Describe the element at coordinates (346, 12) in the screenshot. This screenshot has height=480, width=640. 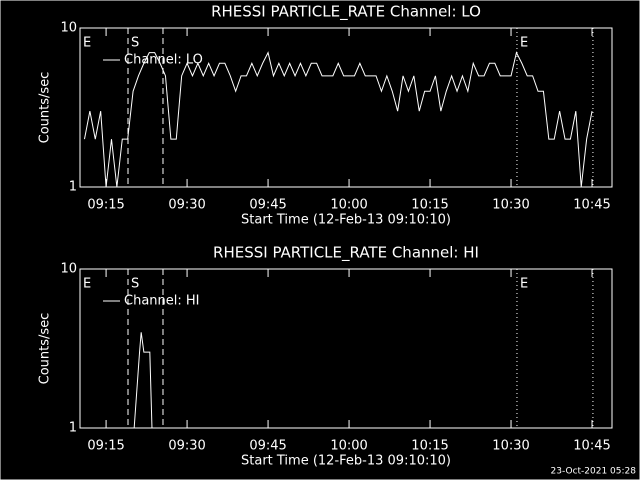
I see `chart-title: RHESSI PARTICLE_RATE Channel: LO` at that location.